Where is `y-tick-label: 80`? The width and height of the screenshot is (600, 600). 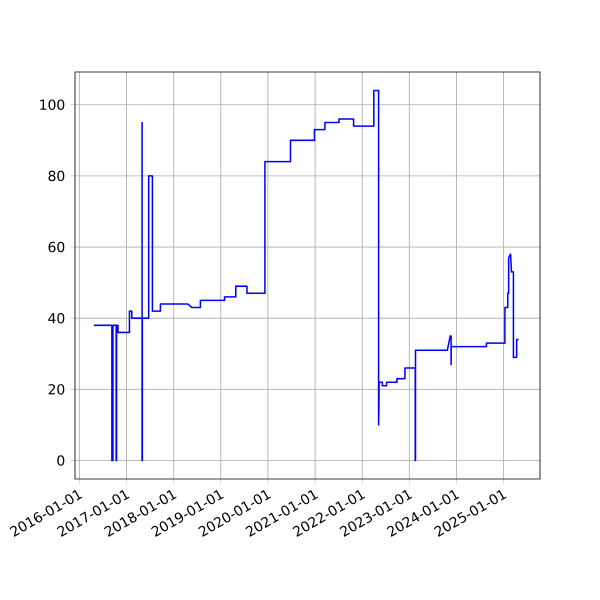 y-tick-label: 80 is located at coordinates (56, 176).